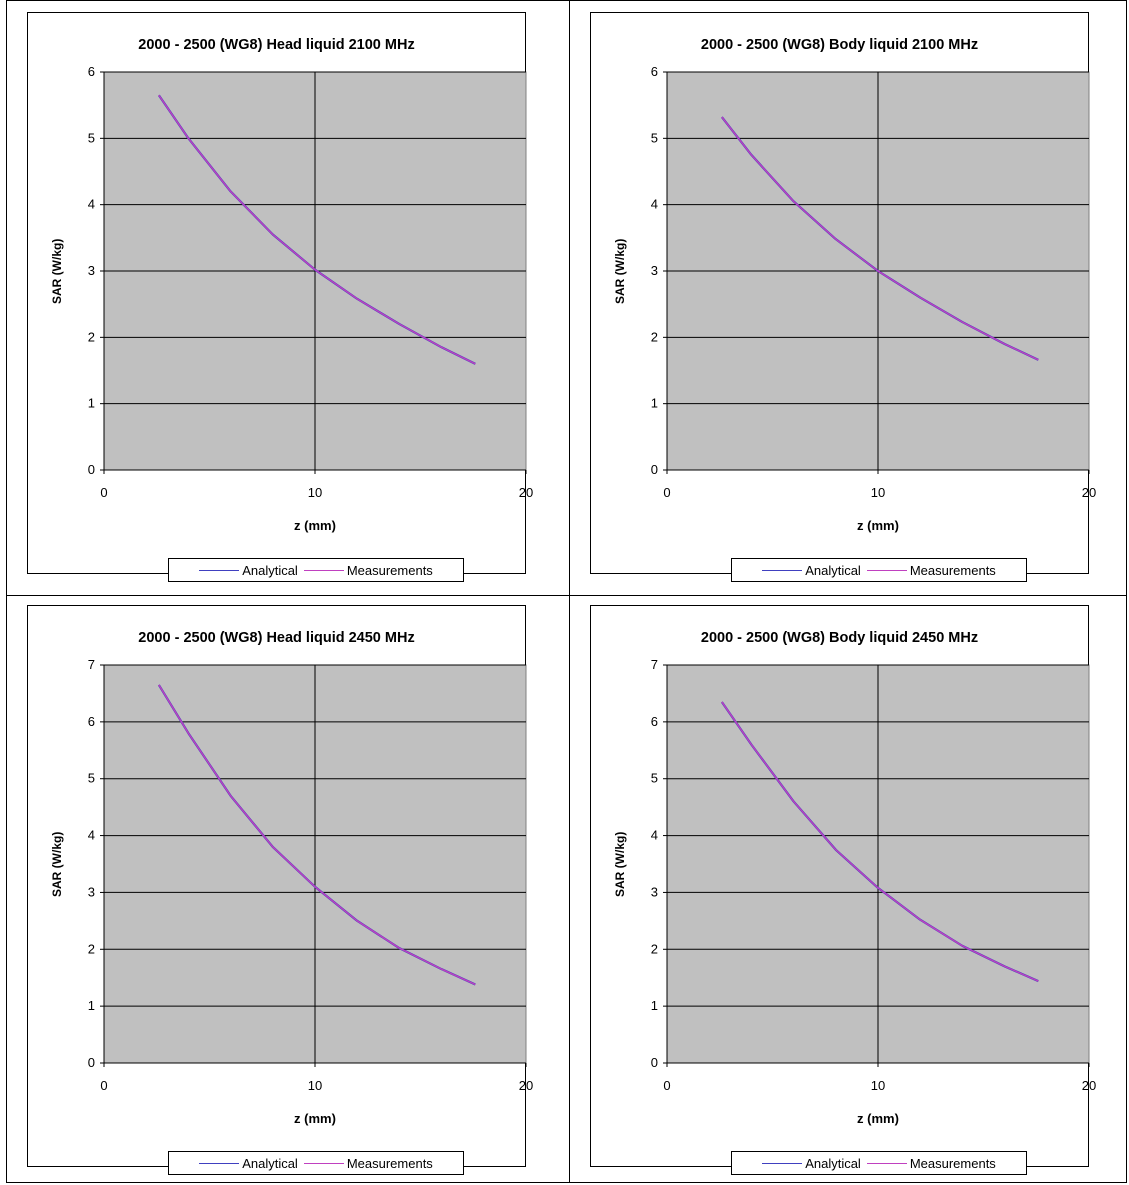 Image resolution: width=1129 pixels, height=1185 pixels. I want to click on cell-divider-horizontal, so click(566, 595).